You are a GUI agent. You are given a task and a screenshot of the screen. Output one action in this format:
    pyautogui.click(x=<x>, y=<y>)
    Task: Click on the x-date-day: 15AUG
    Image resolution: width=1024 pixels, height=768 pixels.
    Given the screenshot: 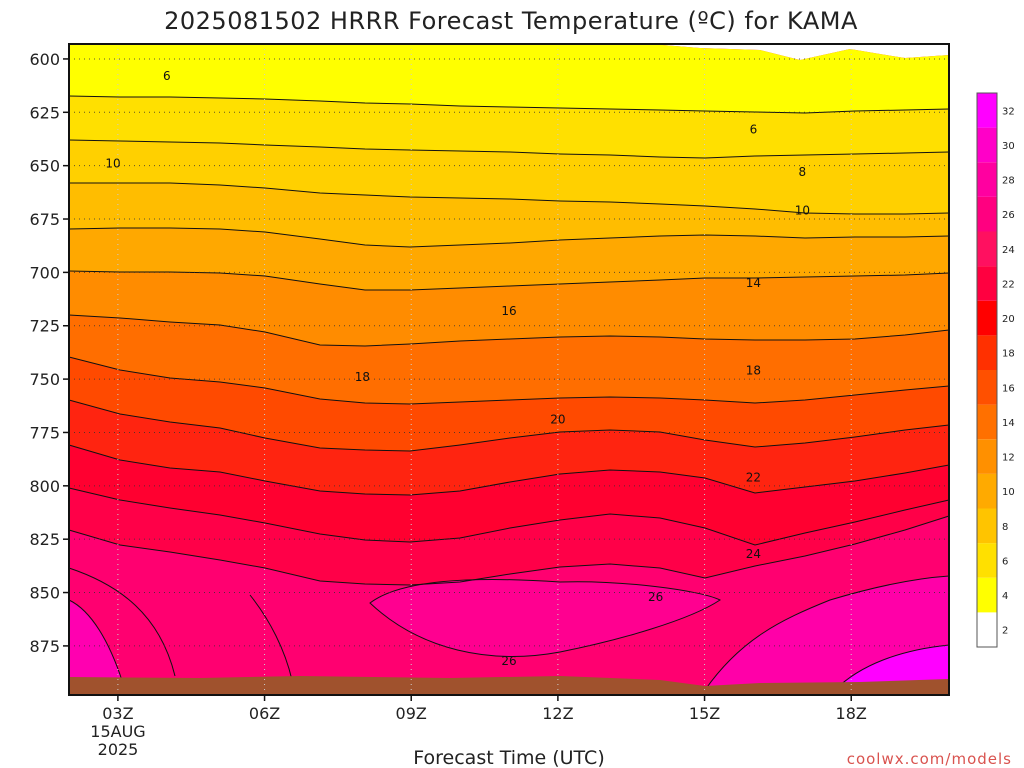 What is the action you would take?
    pyautogui.click(x=117, y=731)
    